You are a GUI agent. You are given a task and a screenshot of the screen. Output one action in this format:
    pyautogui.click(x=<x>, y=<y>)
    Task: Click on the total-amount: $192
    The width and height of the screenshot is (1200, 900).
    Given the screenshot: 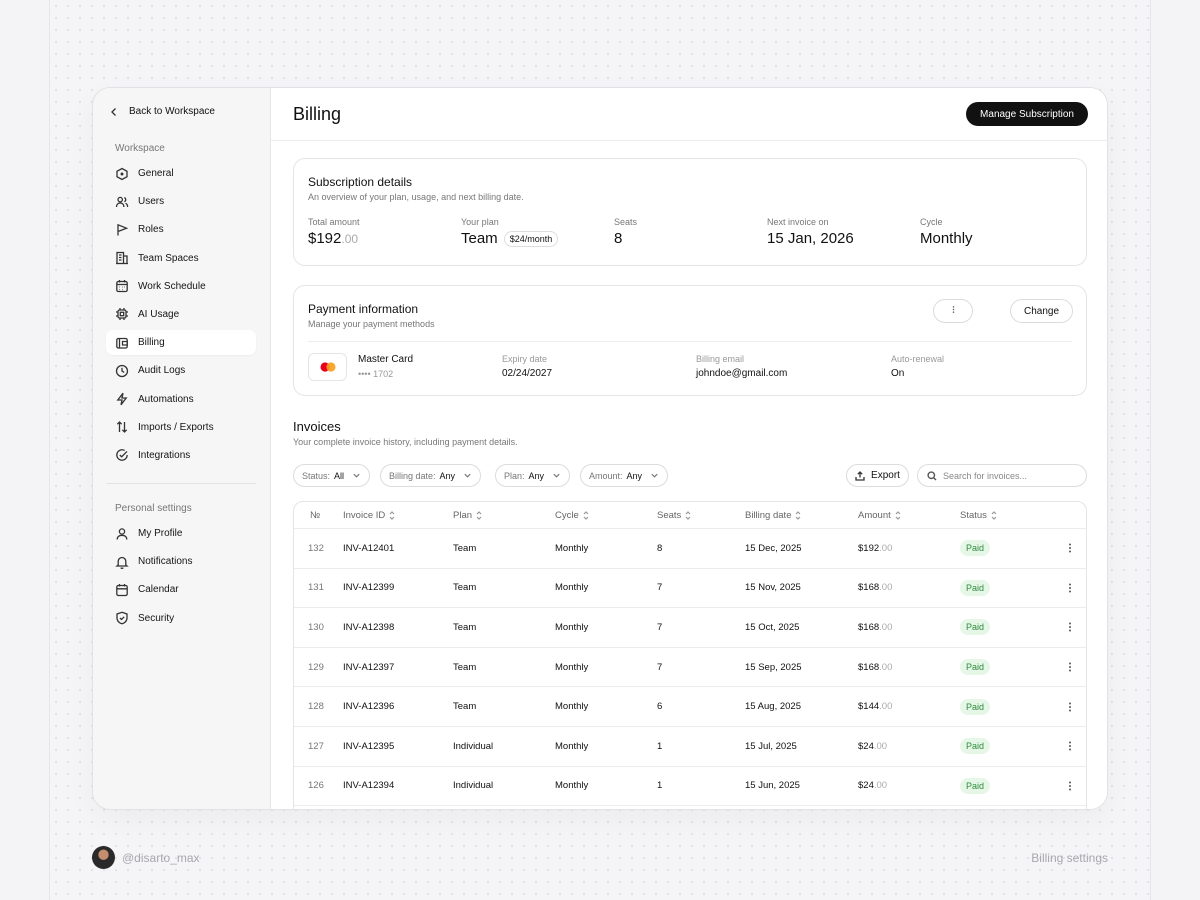 What is the action you would take?
    pyautogui.click(x=325, y=238)
    